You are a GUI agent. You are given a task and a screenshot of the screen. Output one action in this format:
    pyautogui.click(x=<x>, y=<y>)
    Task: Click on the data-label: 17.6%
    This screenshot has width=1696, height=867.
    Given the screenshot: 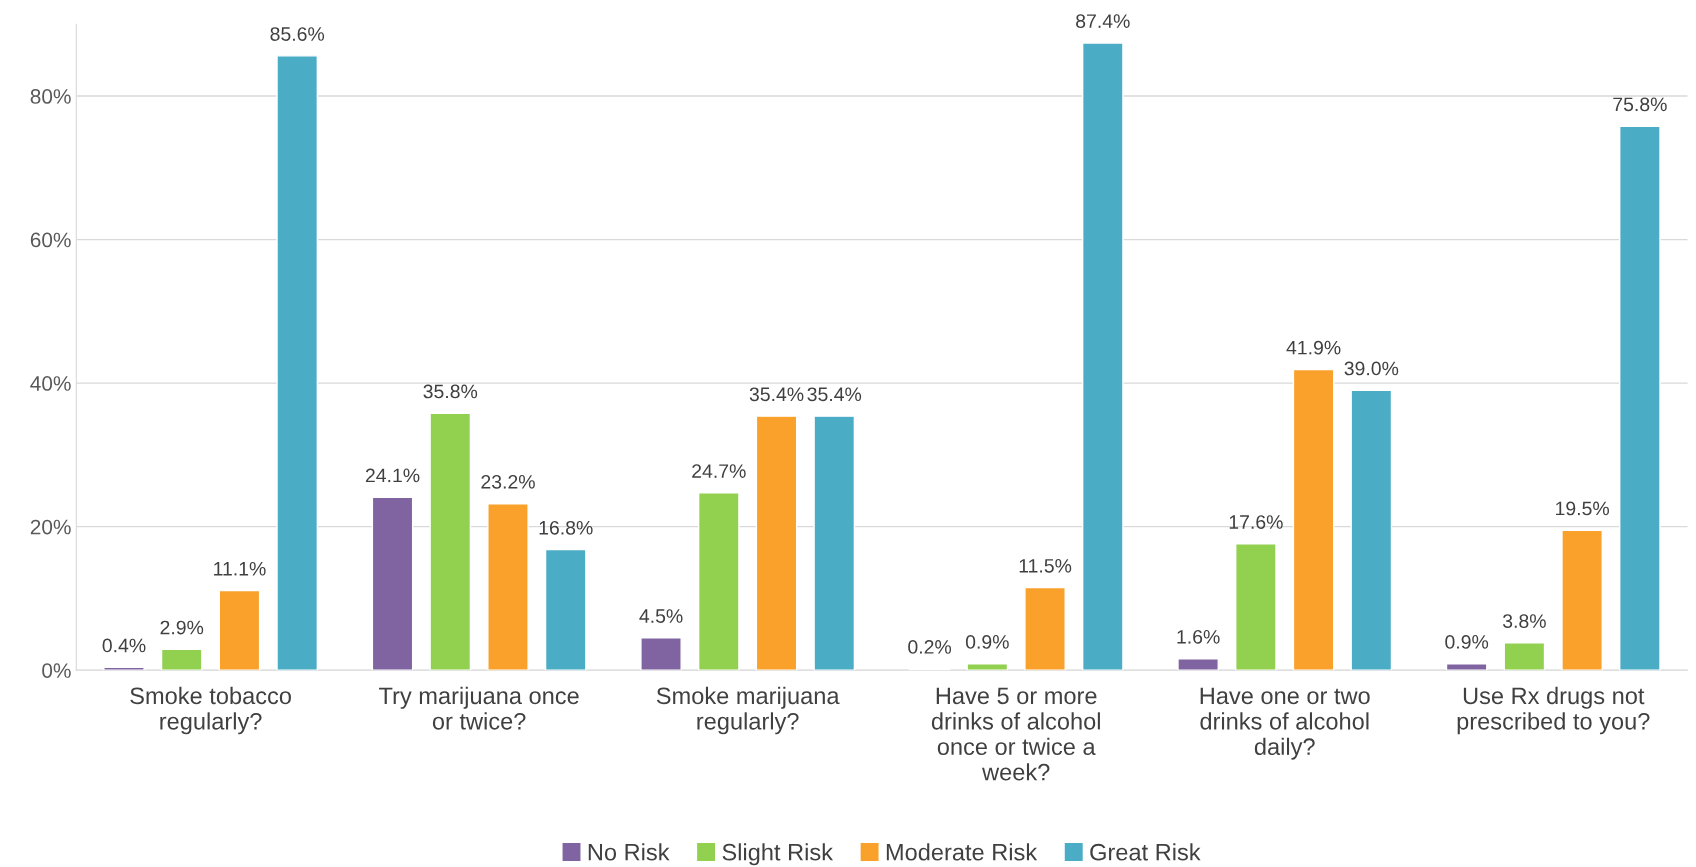 What is the action you would take?
    pyautogui.click(x=1256, y=522)
    